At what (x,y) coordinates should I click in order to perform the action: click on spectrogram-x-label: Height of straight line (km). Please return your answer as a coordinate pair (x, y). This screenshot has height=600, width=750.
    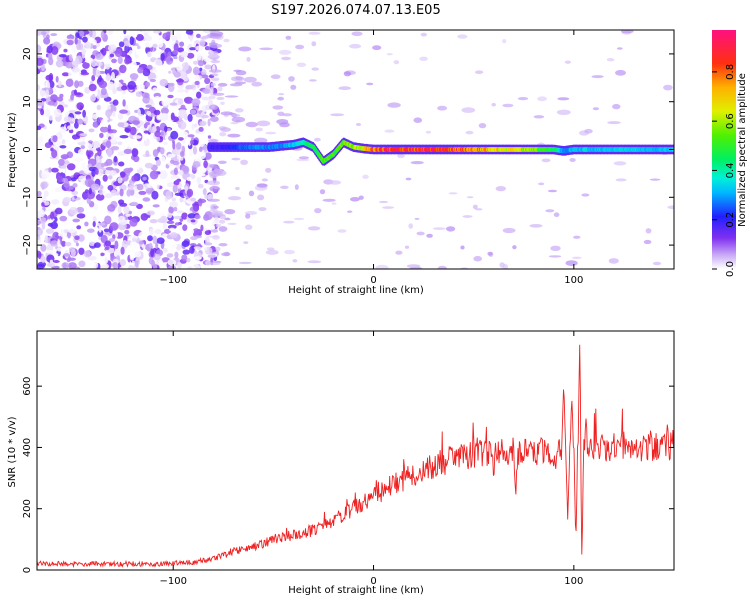
    Looking at the image, I should click on (356, 290).